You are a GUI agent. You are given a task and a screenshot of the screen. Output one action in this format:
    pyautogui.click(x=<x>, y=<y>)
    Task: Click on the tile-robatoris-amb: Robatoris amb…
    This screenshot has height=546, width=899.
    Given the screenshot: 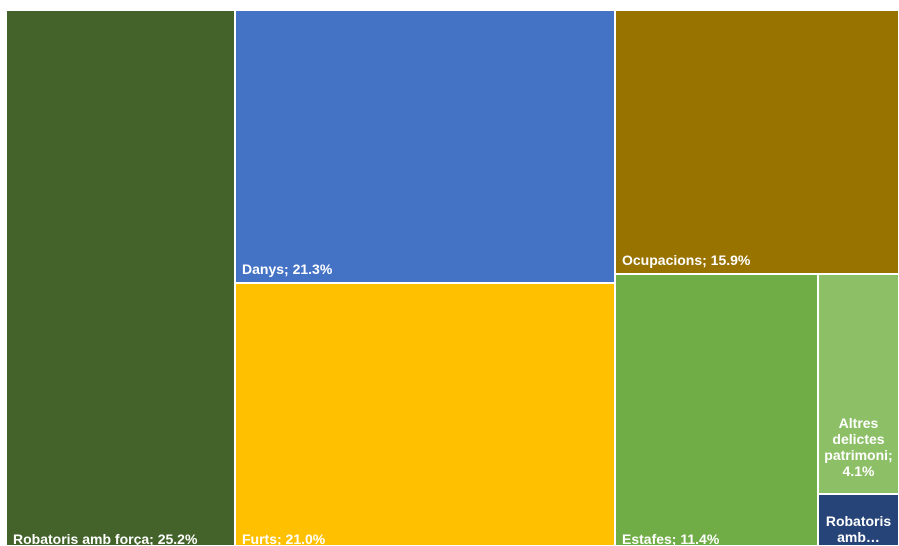 What is the action you would take?
    pyautogui.click(x=858, y=520)
    